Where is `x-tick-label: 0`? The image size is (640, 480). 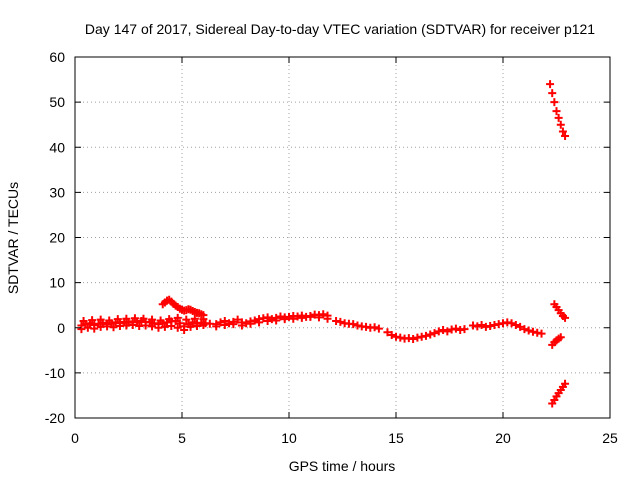
x-tick-label: 0 is located at coordinates (75, 438).